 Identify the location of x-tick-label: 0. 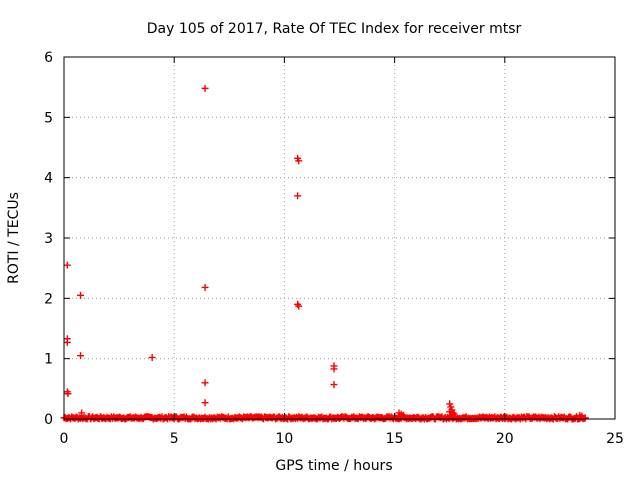
(64, 439).